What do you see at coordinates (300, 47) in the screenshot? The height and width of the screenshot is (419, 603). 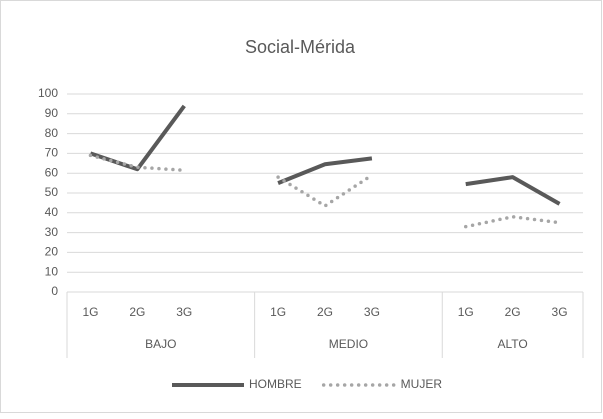 I see `chart-title: Social-Mérida` at bounding box center [300, 47].